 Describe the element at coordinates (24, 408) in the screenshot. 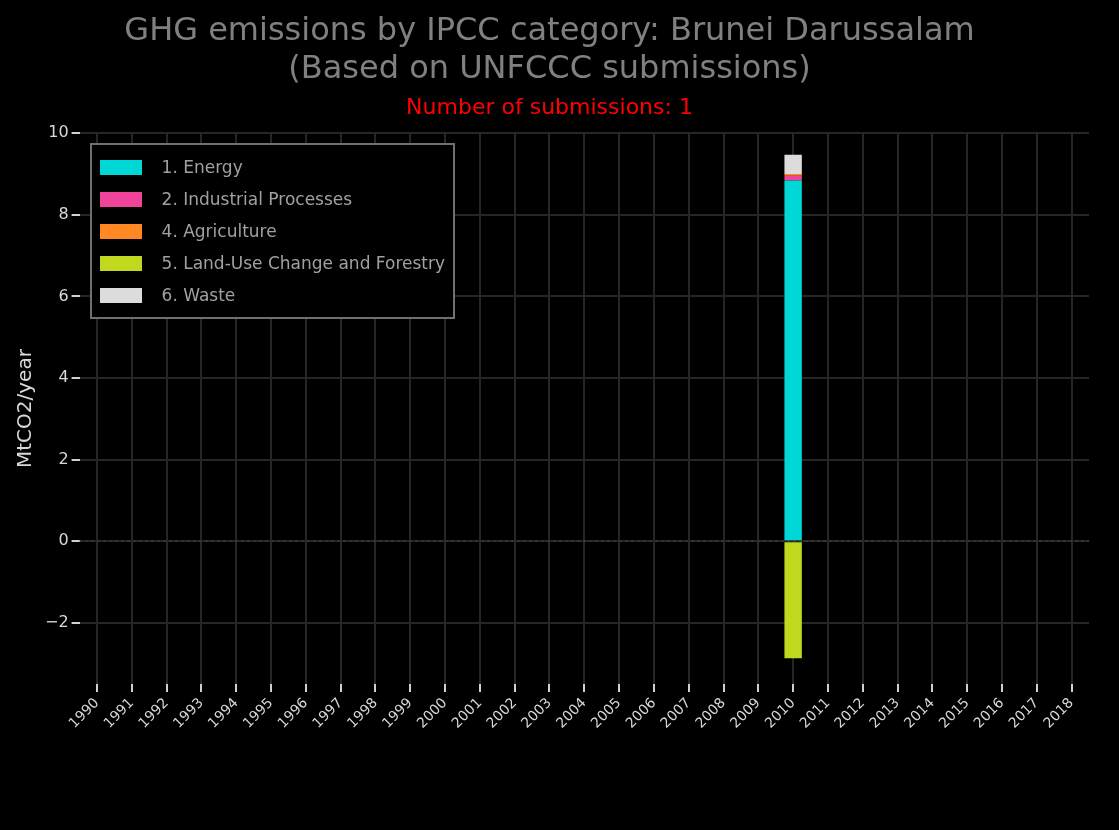

I see `y-axis-title: MtCO2/year` at that location.